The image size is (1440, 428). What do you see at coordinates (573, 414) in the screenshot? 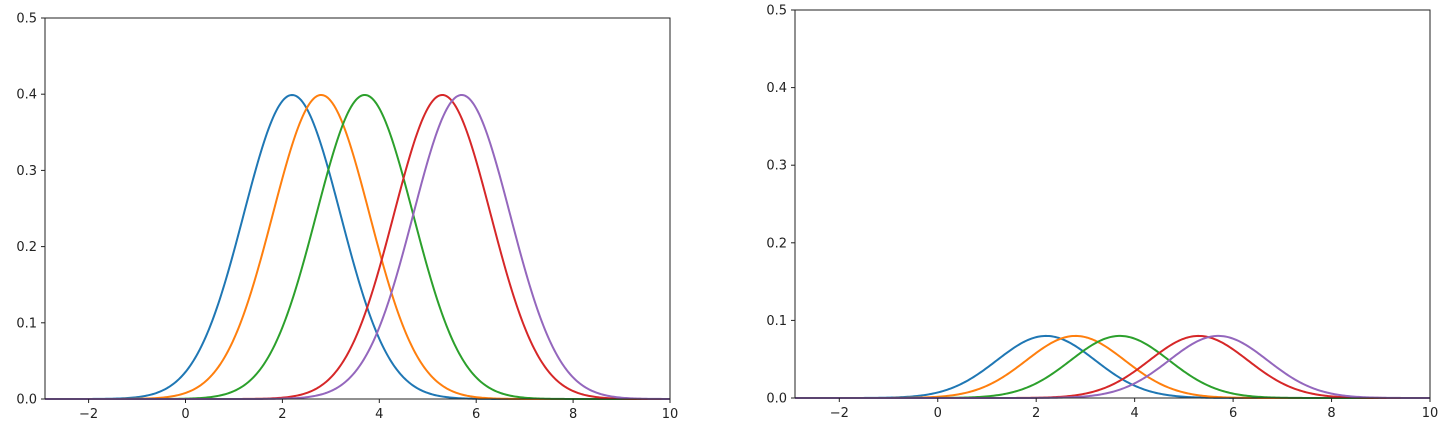
I see `left-x-tick-label: 8` at bounding box center [573, 414].